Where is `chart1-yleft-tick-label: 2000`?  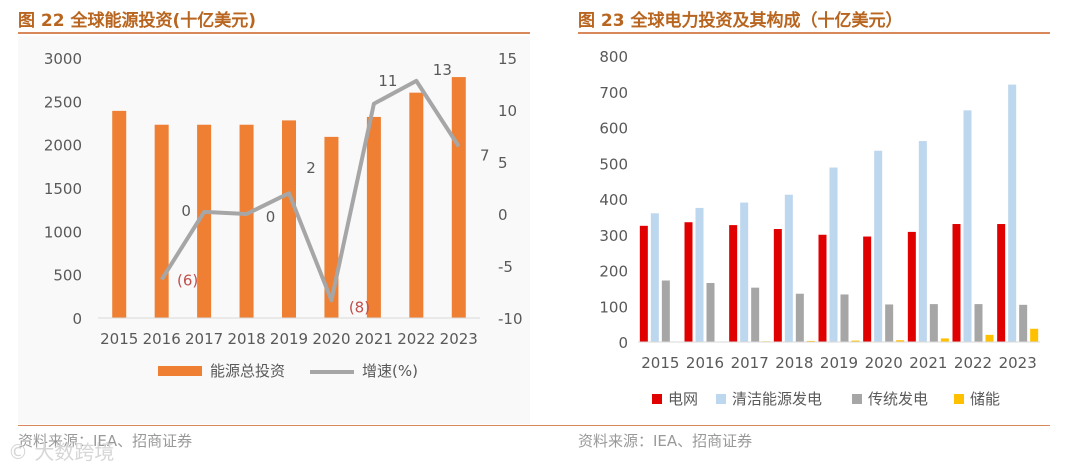 chart1-yleft-tick-label: 2000 is located at coordinates (63, 146).